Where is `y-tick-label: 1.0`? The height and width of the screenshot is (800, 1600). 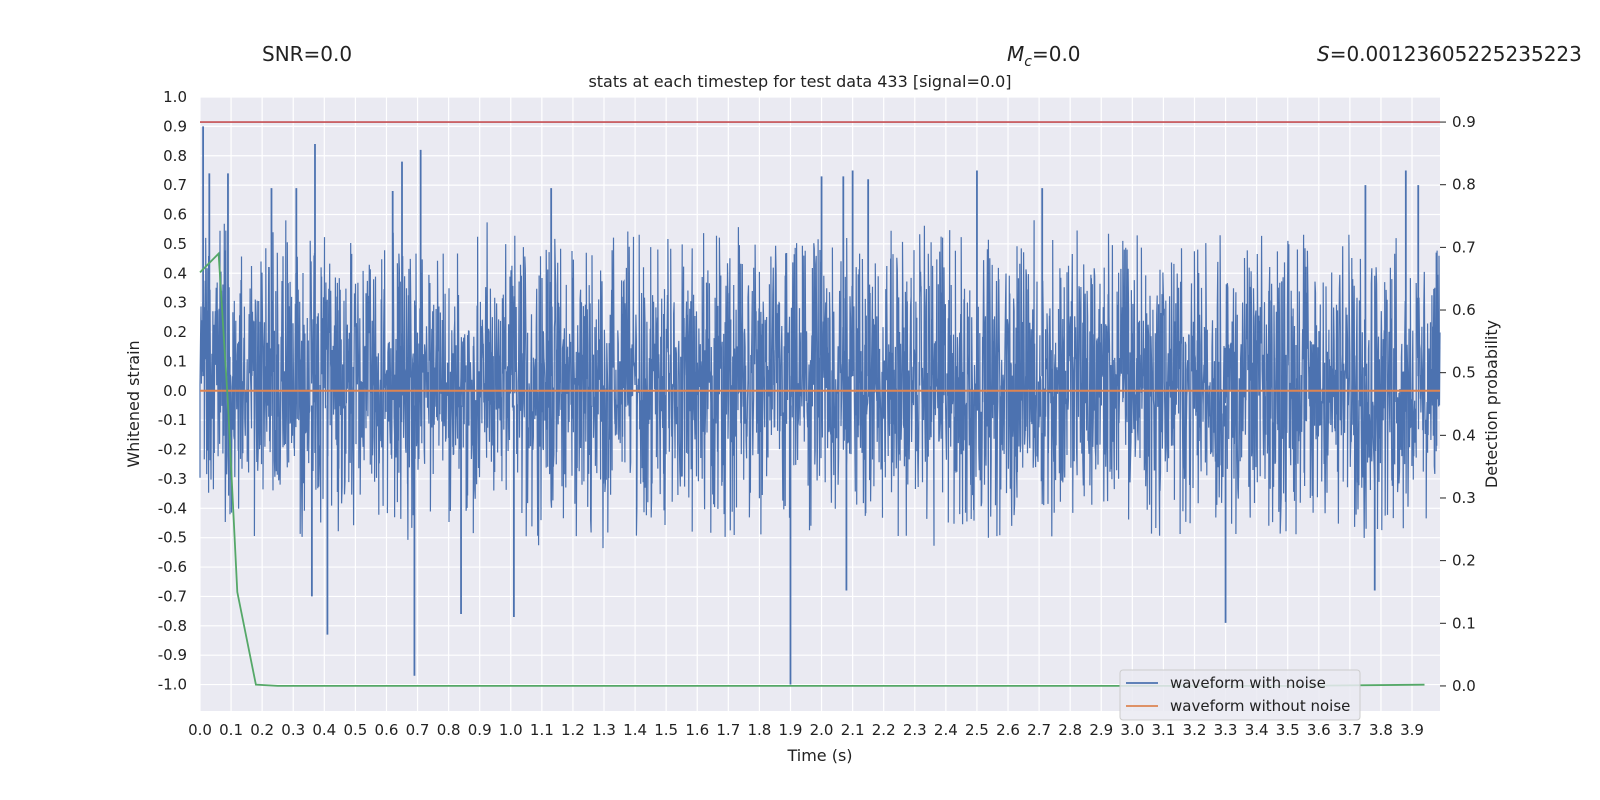
y-tick-label: 1.0 is located at coordinates (175, 97).